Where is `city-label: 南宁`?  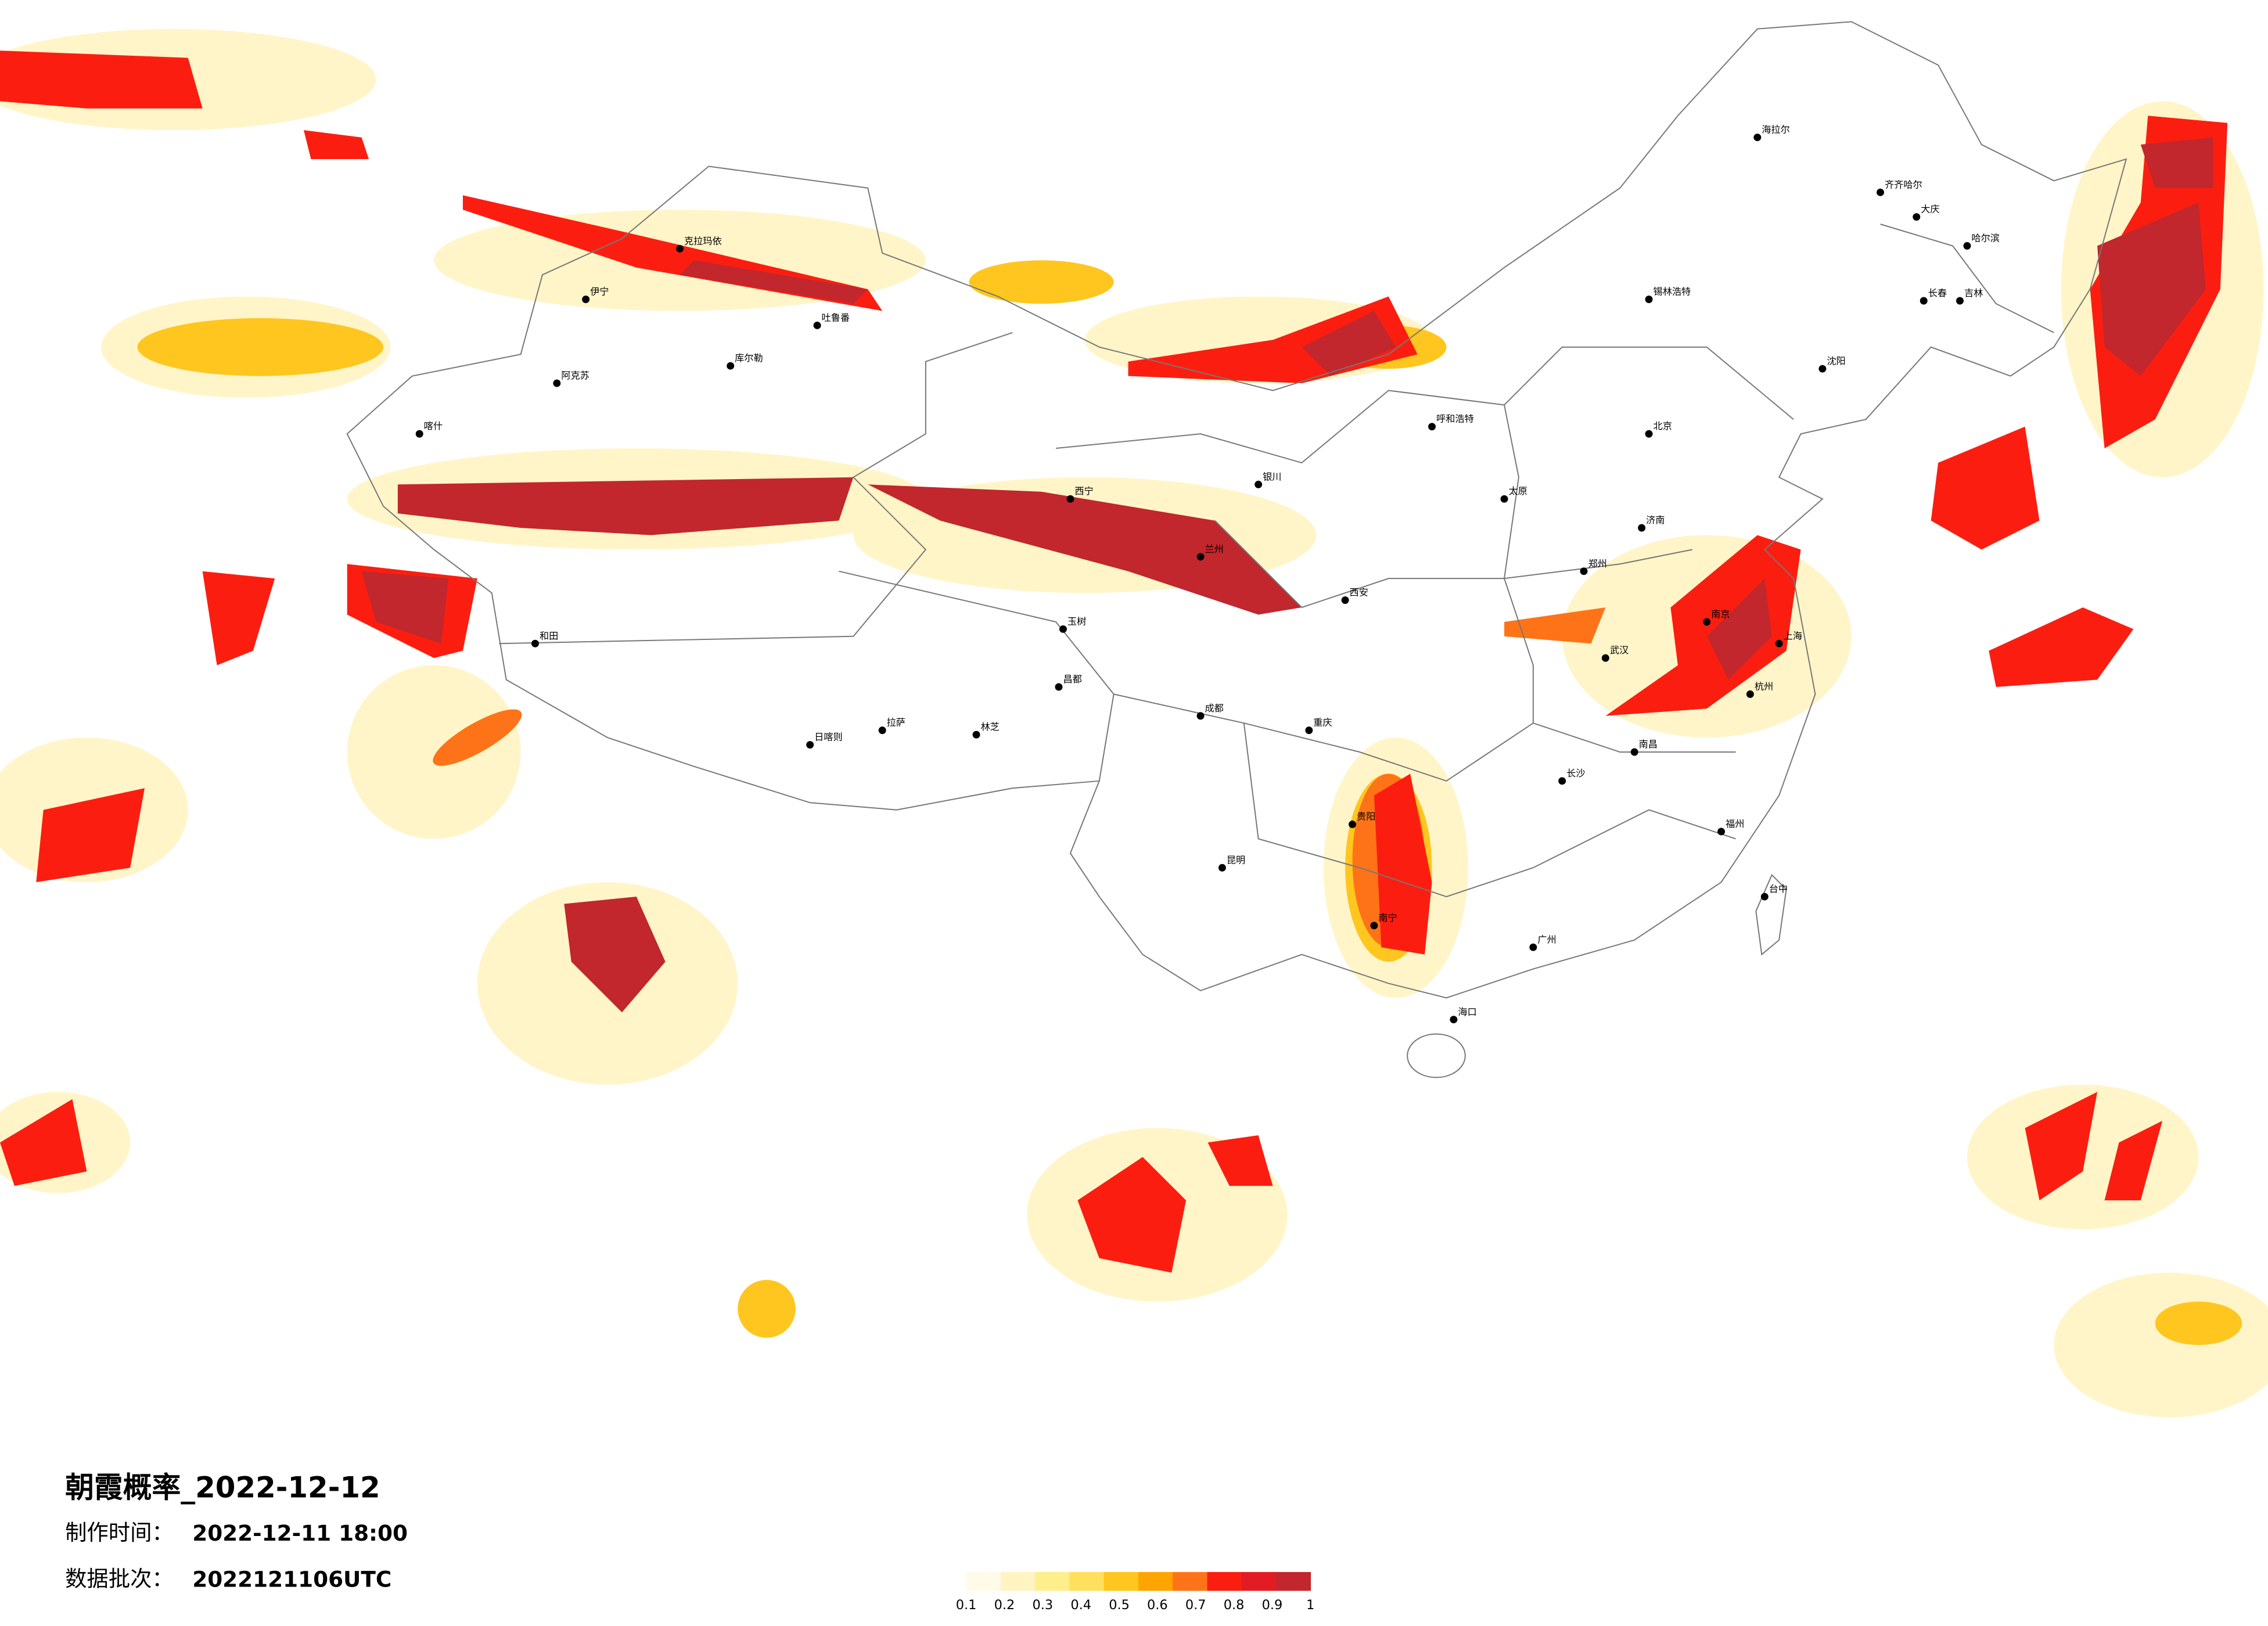 city-label: 南宁 is located at coordinates (1387, 917).